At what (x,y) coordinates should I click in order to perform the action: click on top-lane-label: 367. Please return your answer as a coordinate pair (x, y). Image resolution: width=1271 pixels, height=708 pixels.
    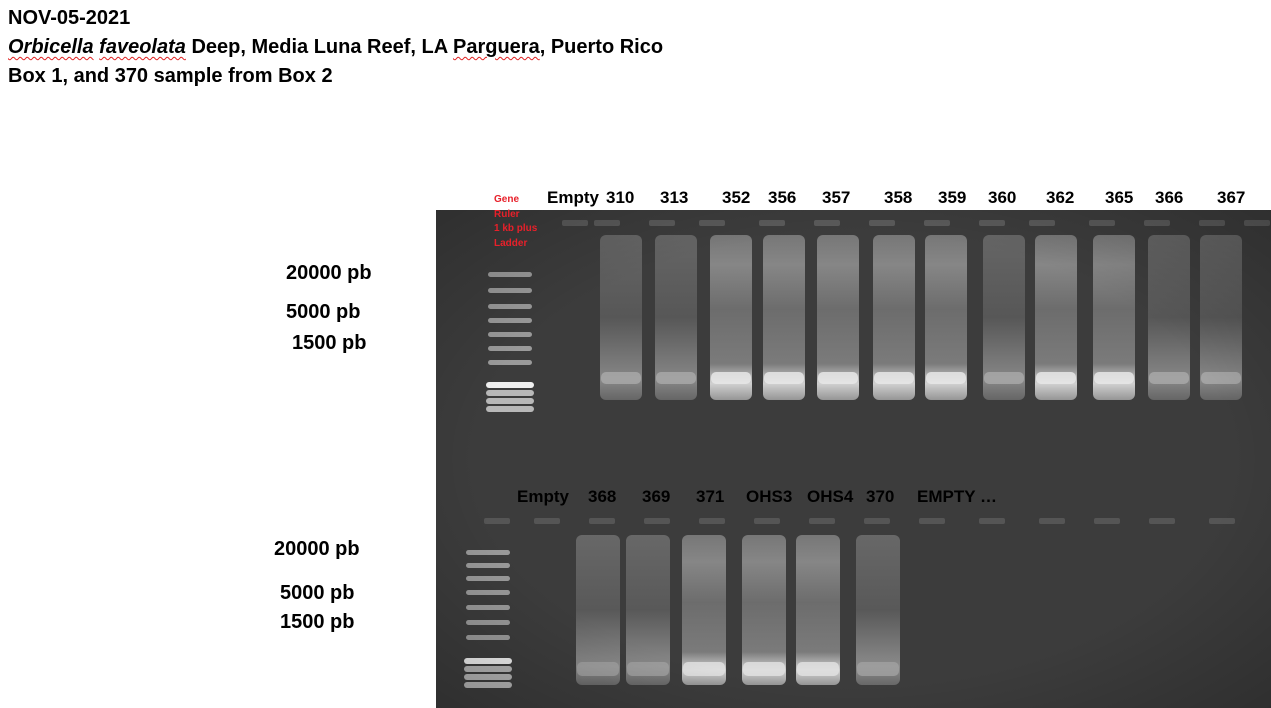
    Looking at the image, I should click on (1231, 197).